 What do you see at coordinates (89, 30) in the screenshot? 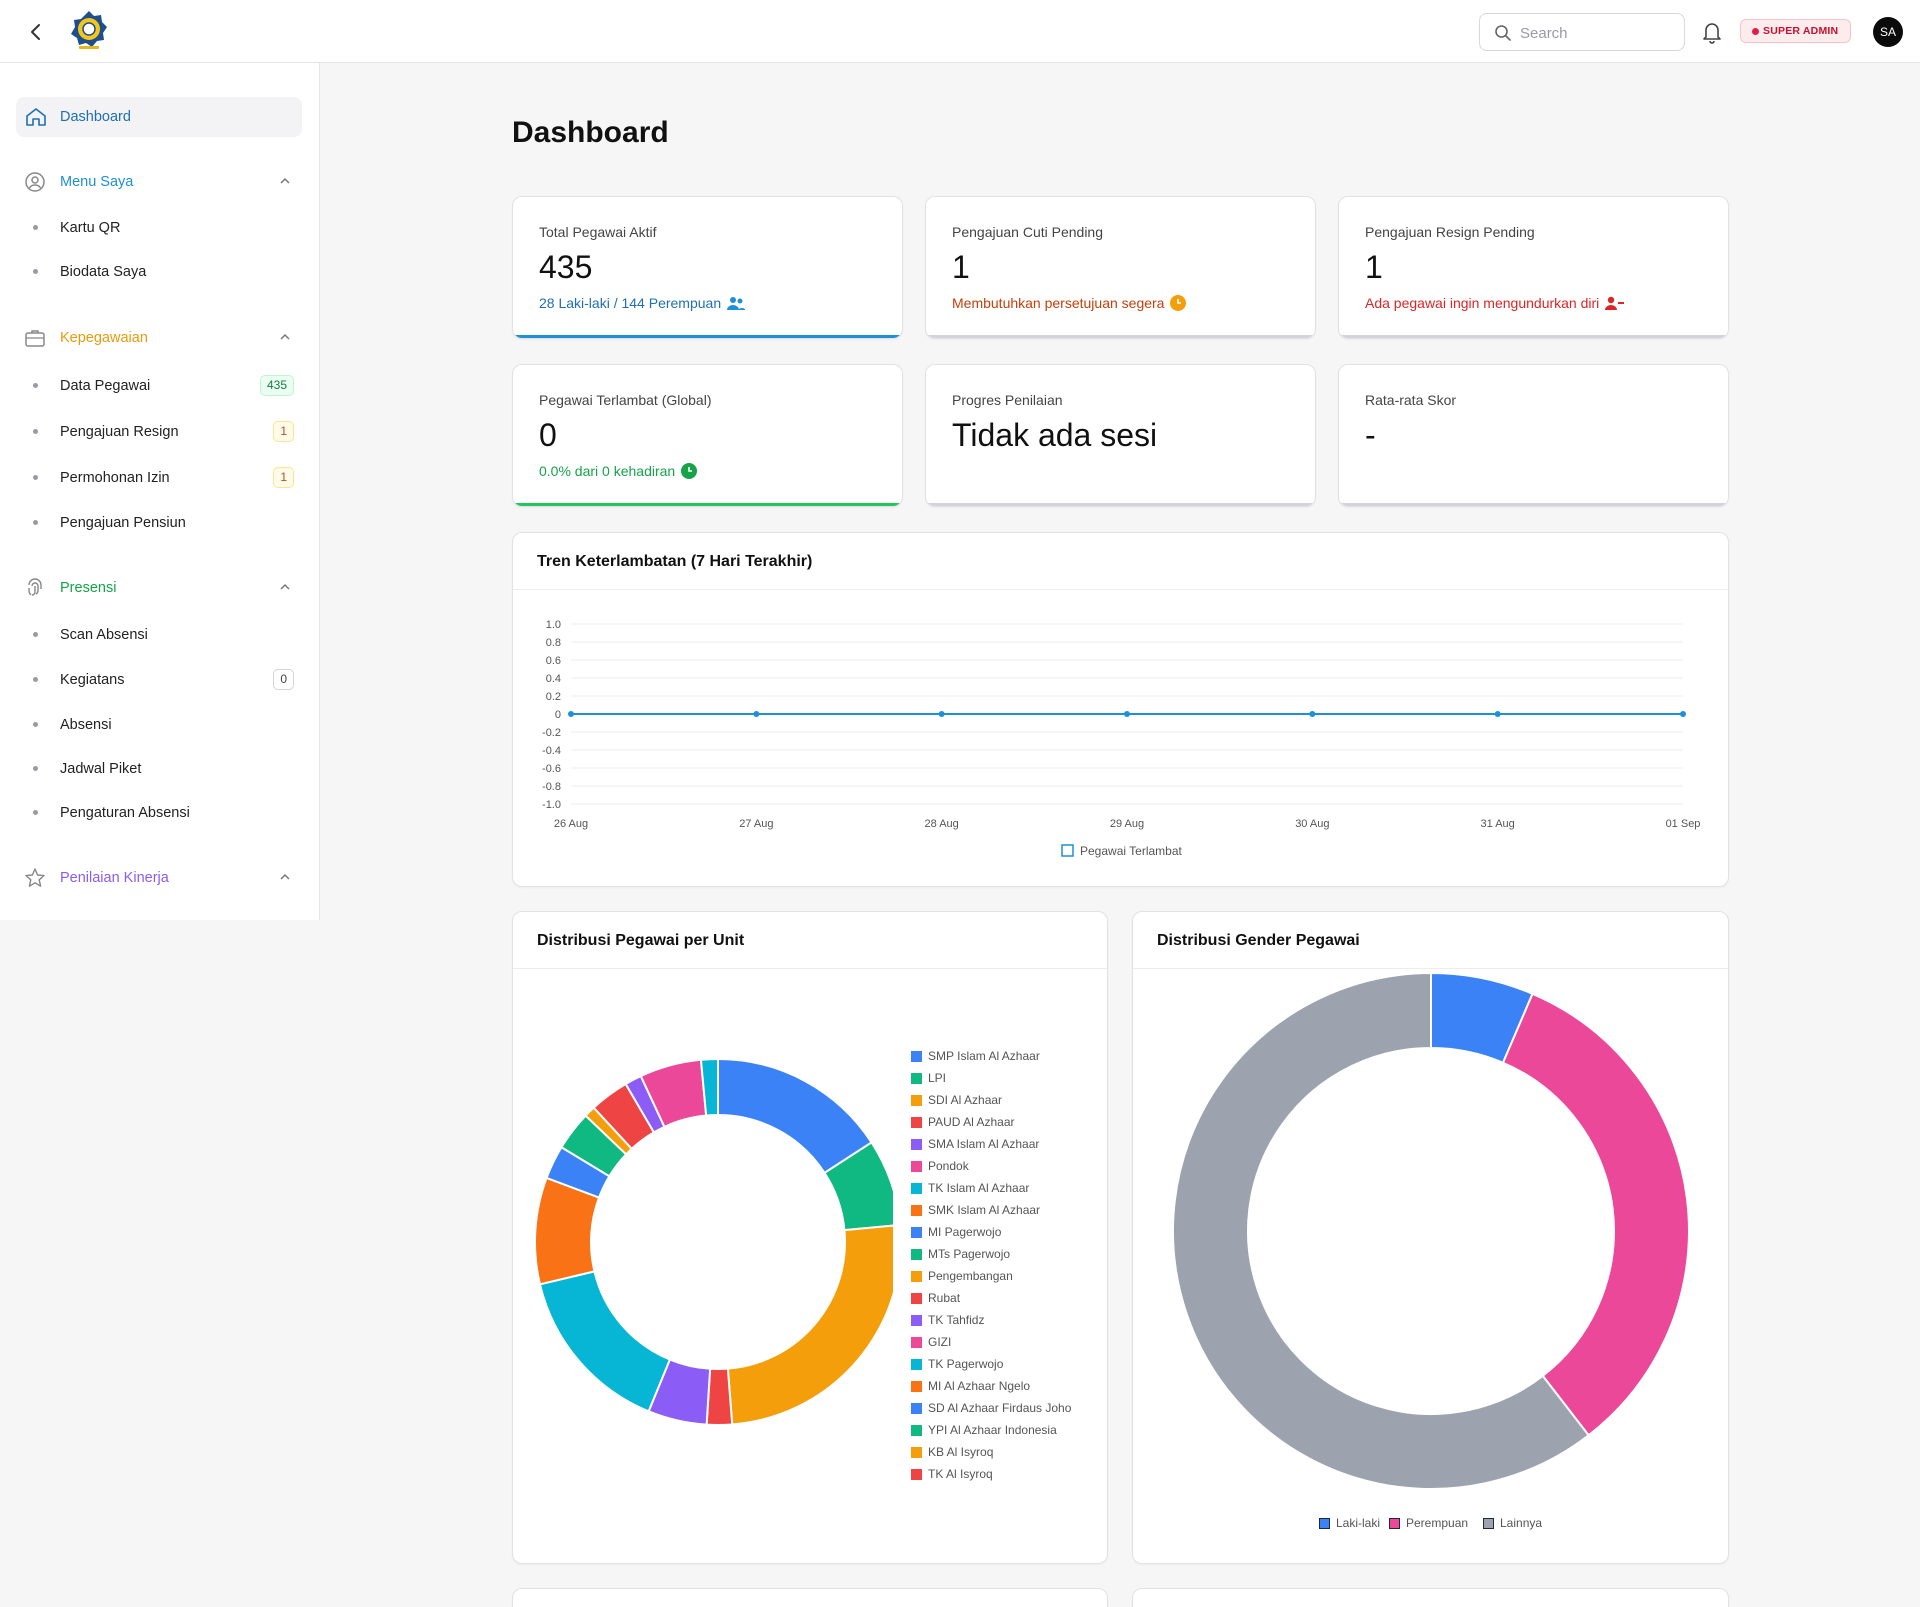
I see `logo` at bounding box center [89, 30].